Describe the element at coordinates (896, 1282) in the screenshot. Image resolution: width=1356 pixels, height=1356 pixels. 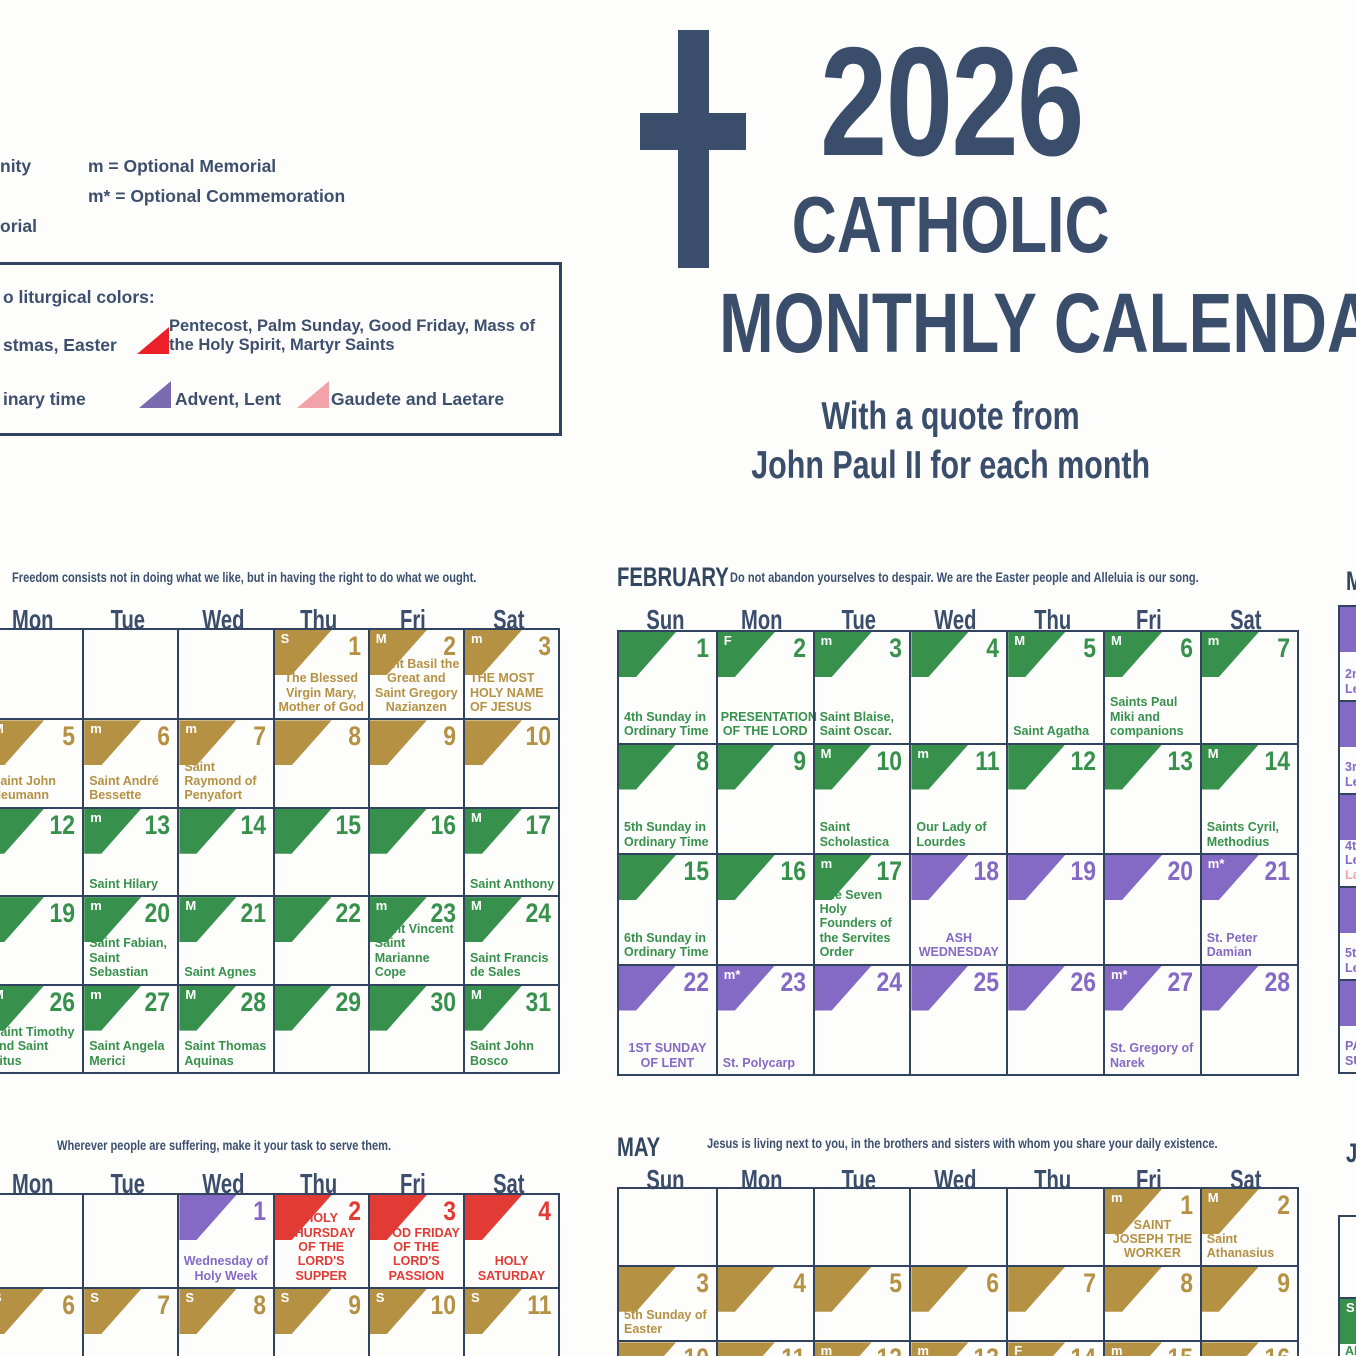
I see `day-number: 5` at that location.